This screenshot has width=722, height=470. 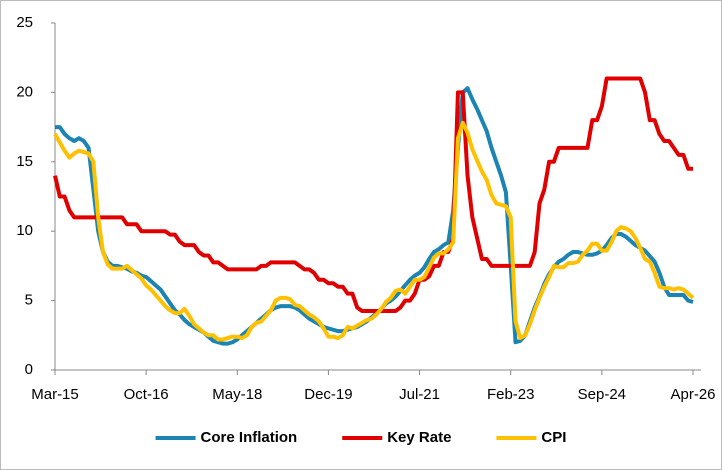 I want to click on x-tick-label: Jul-21, so click(x=419, y=394).